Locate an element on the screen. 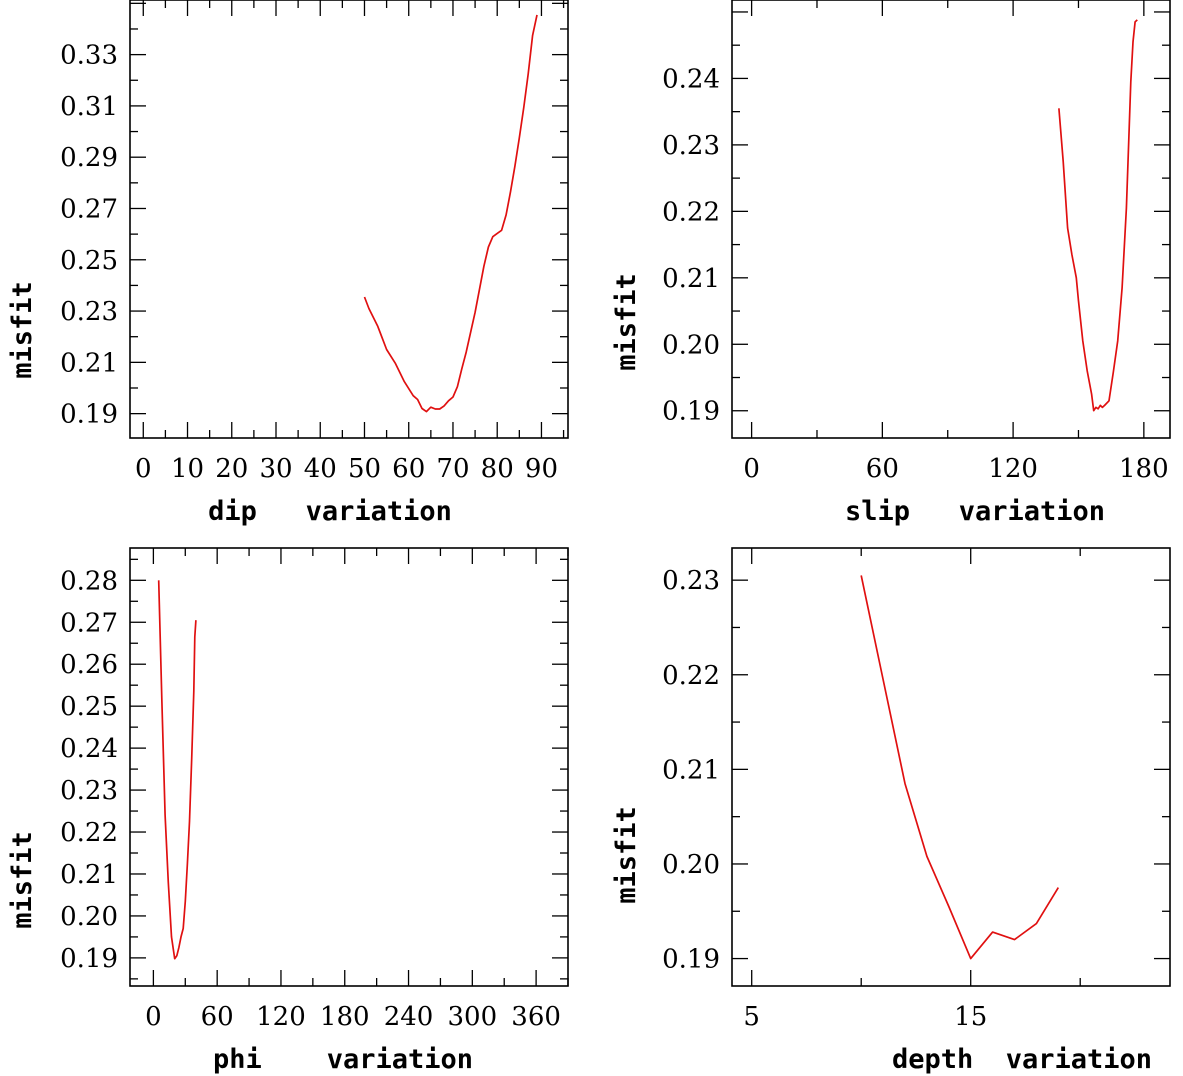 The height and width of the screenshot is (1076, 1183). y-tick-label: 0.29 is located at coordinates (89, 158).